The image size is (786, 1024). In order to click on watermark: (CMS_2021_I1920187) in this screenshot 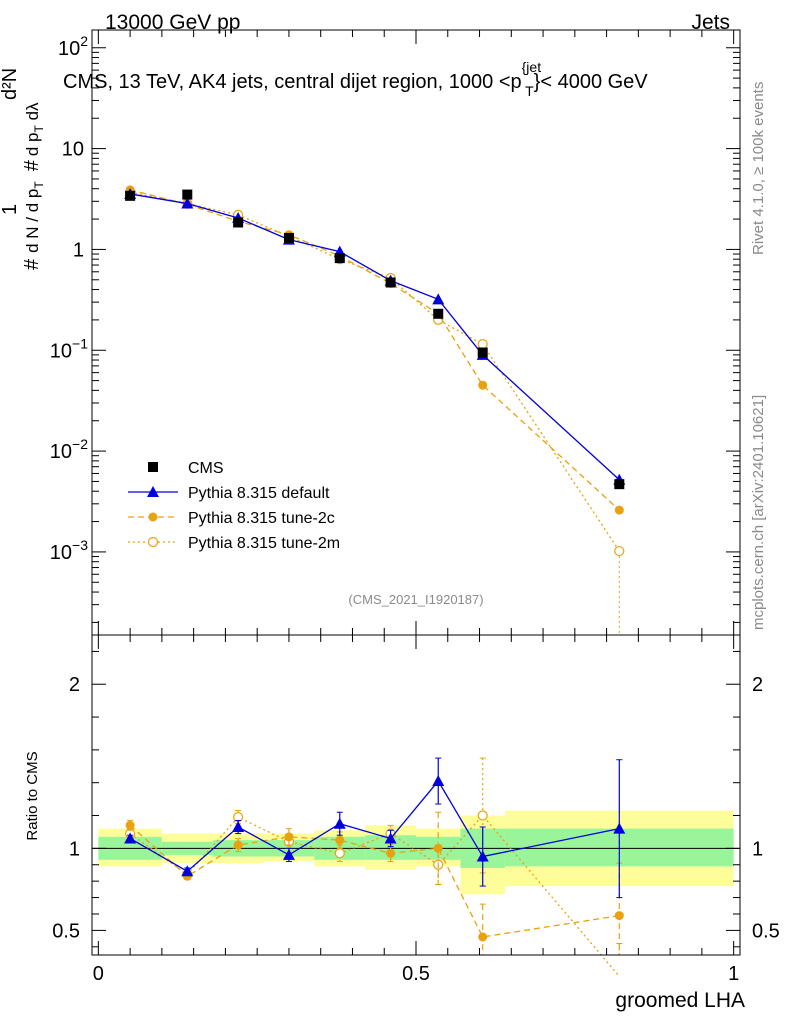, I will do `click(415, 599)`.